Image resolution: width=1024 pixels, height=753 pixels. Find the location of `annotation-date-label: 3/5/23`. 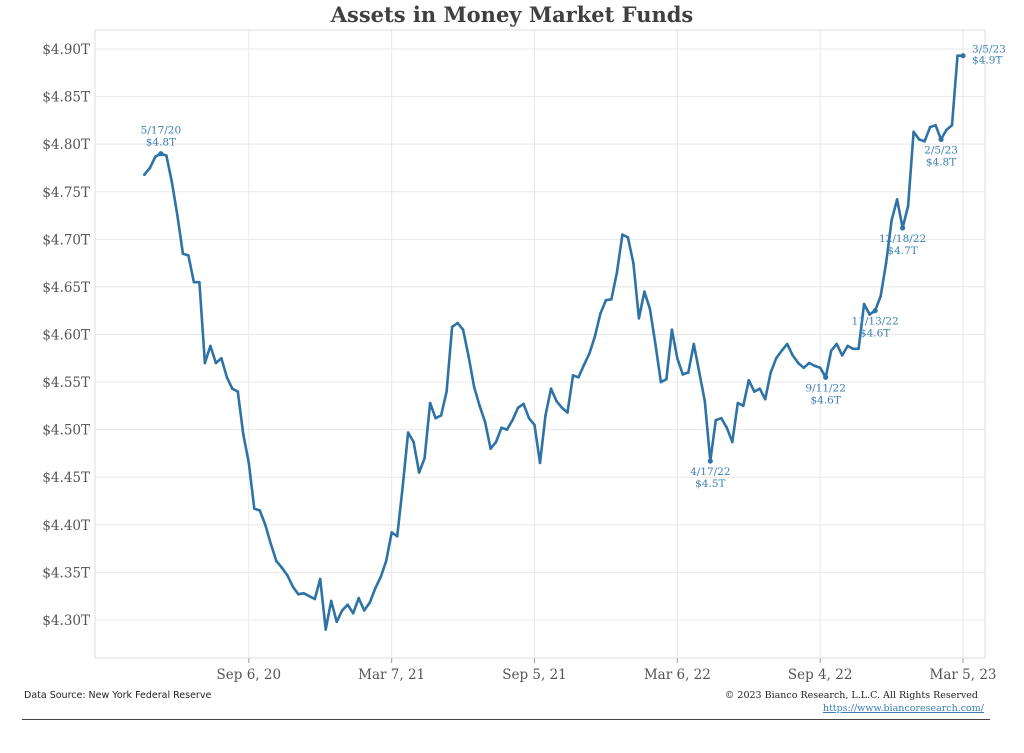

annotation-date-label: 3/5/23 is located at coordinates (989, 50).